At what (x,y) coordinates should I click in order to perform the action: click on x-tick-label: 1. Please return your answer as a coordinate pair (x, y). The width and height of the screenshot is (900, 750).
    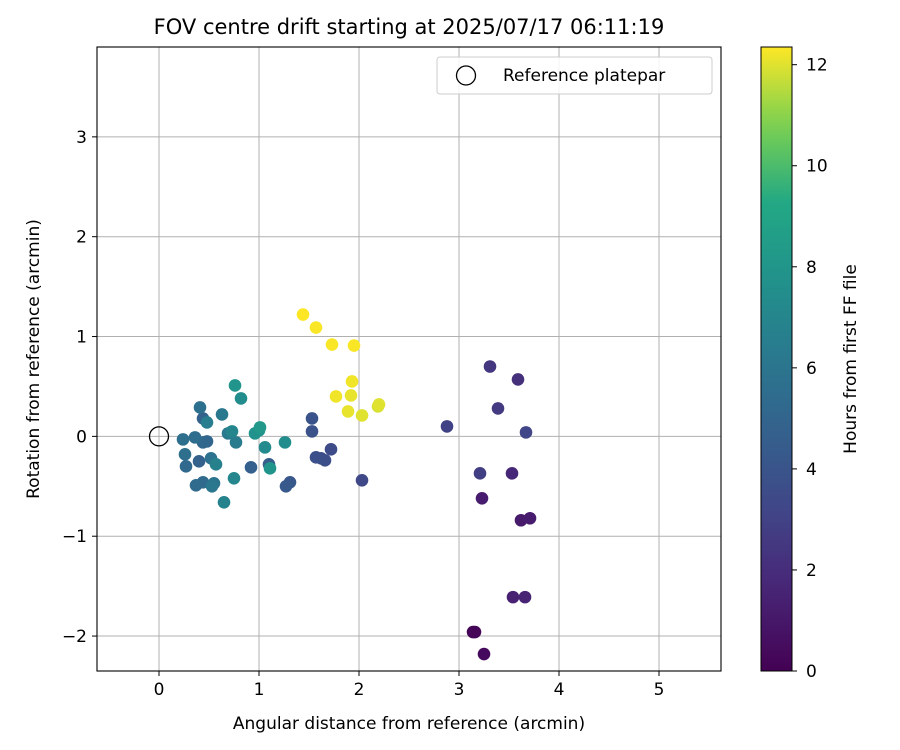
    Looking at the image, I should click on (259, 690).